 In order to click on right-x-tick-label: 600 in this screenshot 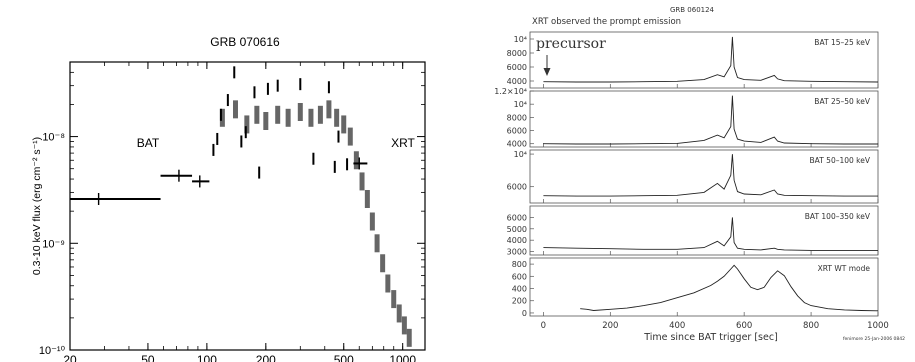, I will do `click(744, 326)`.